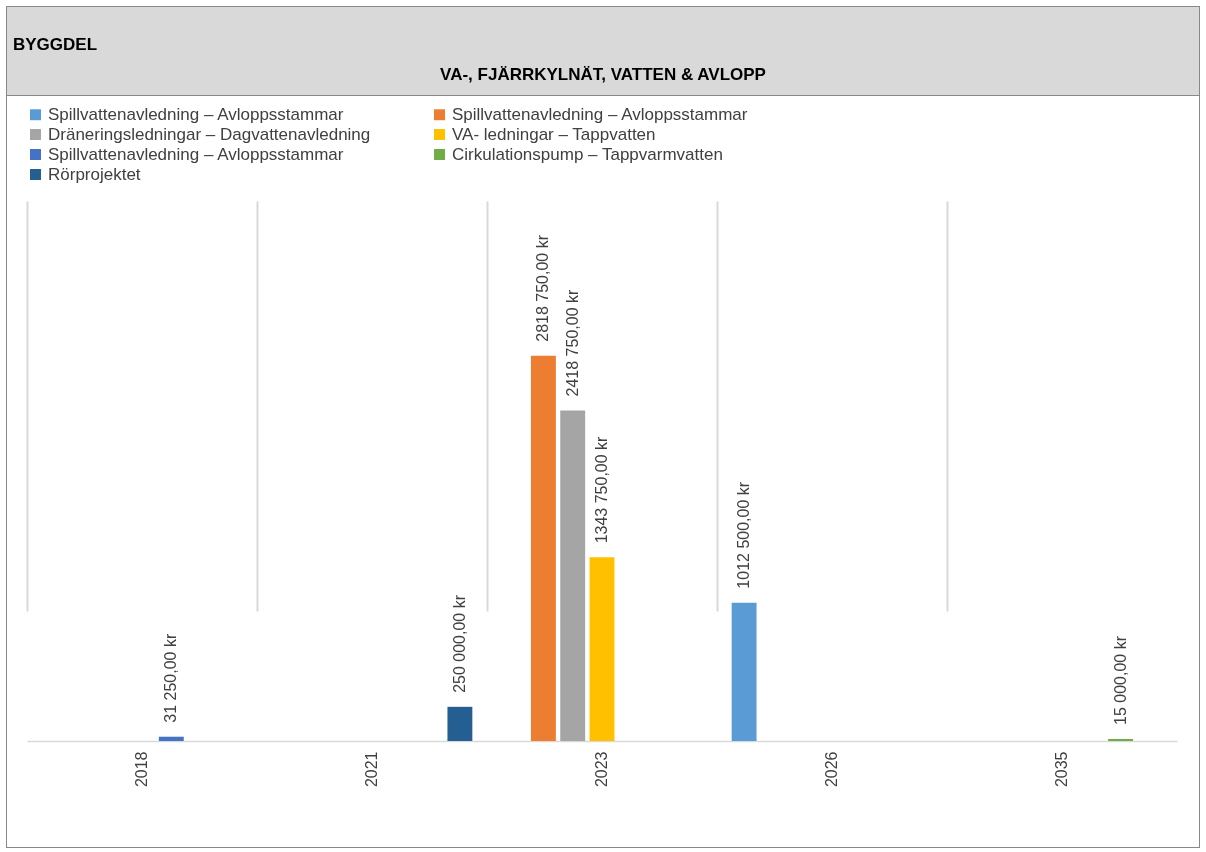 The height and width of the screenshot is (852, 1206). Describe the element at coordinates (744, 535) in the screenshot. I see `data-label: 1012 500,00 kr` at that location.